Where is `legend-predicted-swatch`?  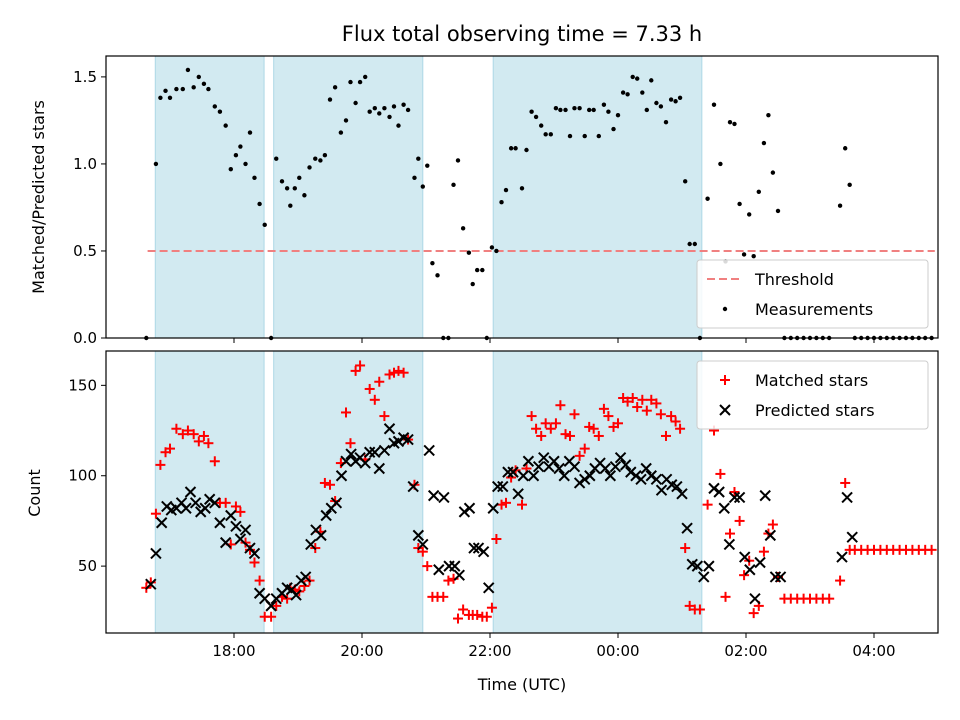 legend-predicted-swatch is located at coordinates (725, 410).